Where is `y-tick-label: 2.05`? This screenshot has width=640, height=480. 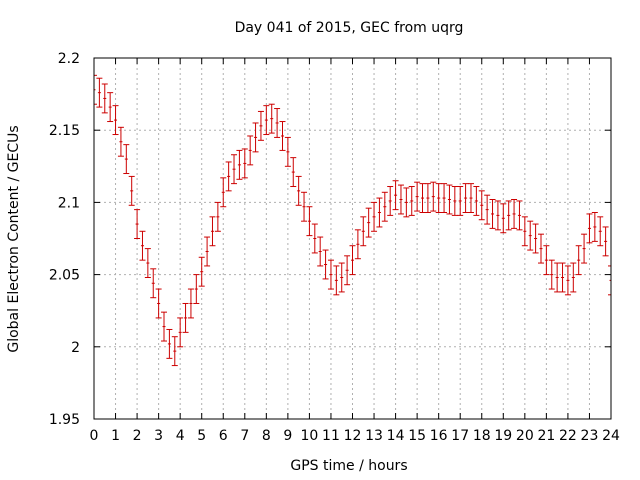
y-tick-label: 2.05 is located at coordinates (64, 276).